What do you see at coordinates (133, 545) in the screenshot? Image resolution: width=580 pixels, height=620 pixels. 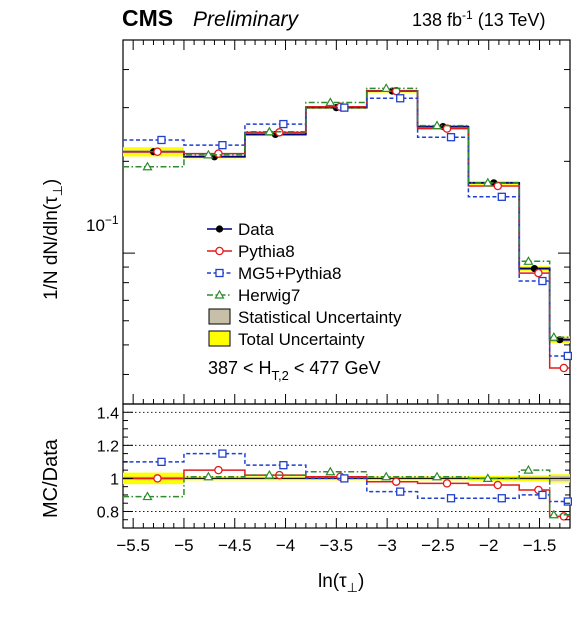 I see `x-tick-label: −5.5` at bounding box center [133, 545].